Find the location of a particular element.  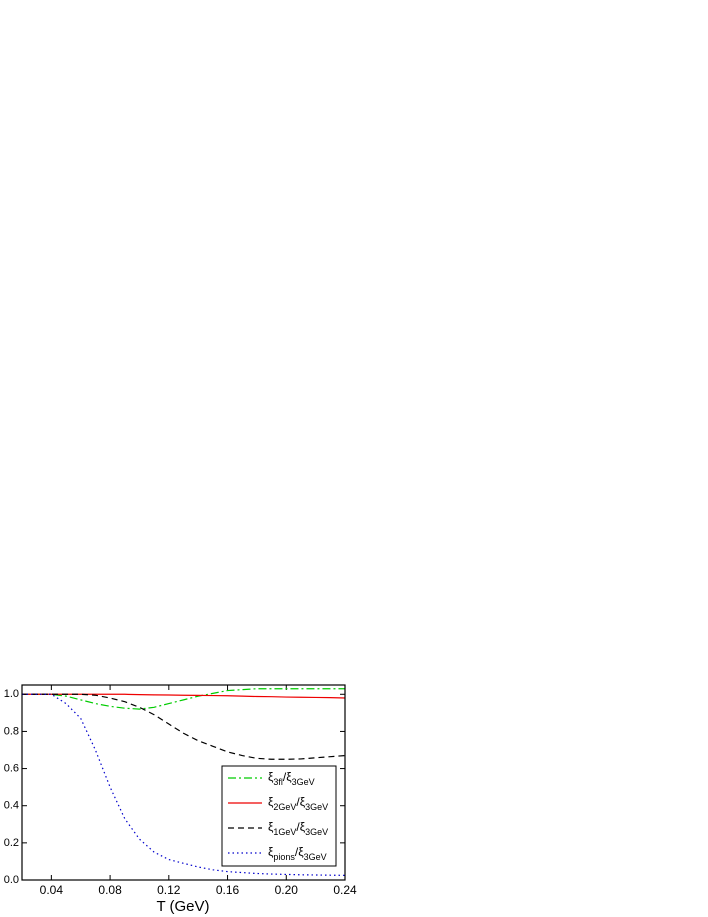

y-tick-label: 0.8 is located at coordinates (11, 731).